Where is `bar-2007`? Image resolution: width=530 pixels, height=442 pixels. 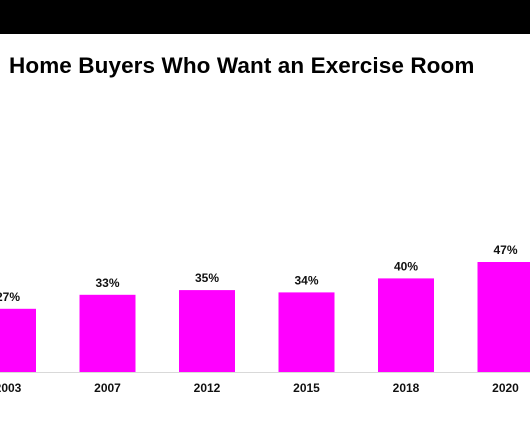
bar-2007 is located at coordinates (107, 333).